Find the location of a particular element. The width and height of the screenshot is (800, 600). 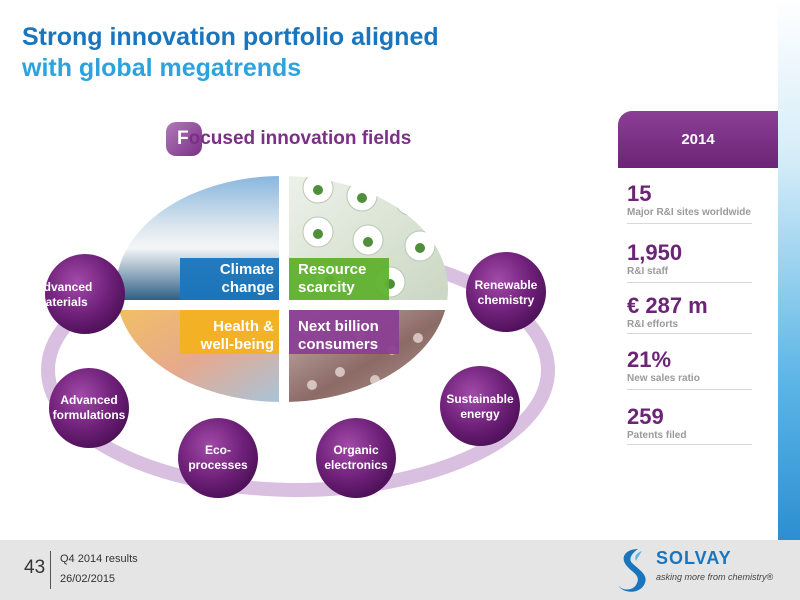

quadrant-consumers-label: Next billion consumers is located at coordinates (353, 336).